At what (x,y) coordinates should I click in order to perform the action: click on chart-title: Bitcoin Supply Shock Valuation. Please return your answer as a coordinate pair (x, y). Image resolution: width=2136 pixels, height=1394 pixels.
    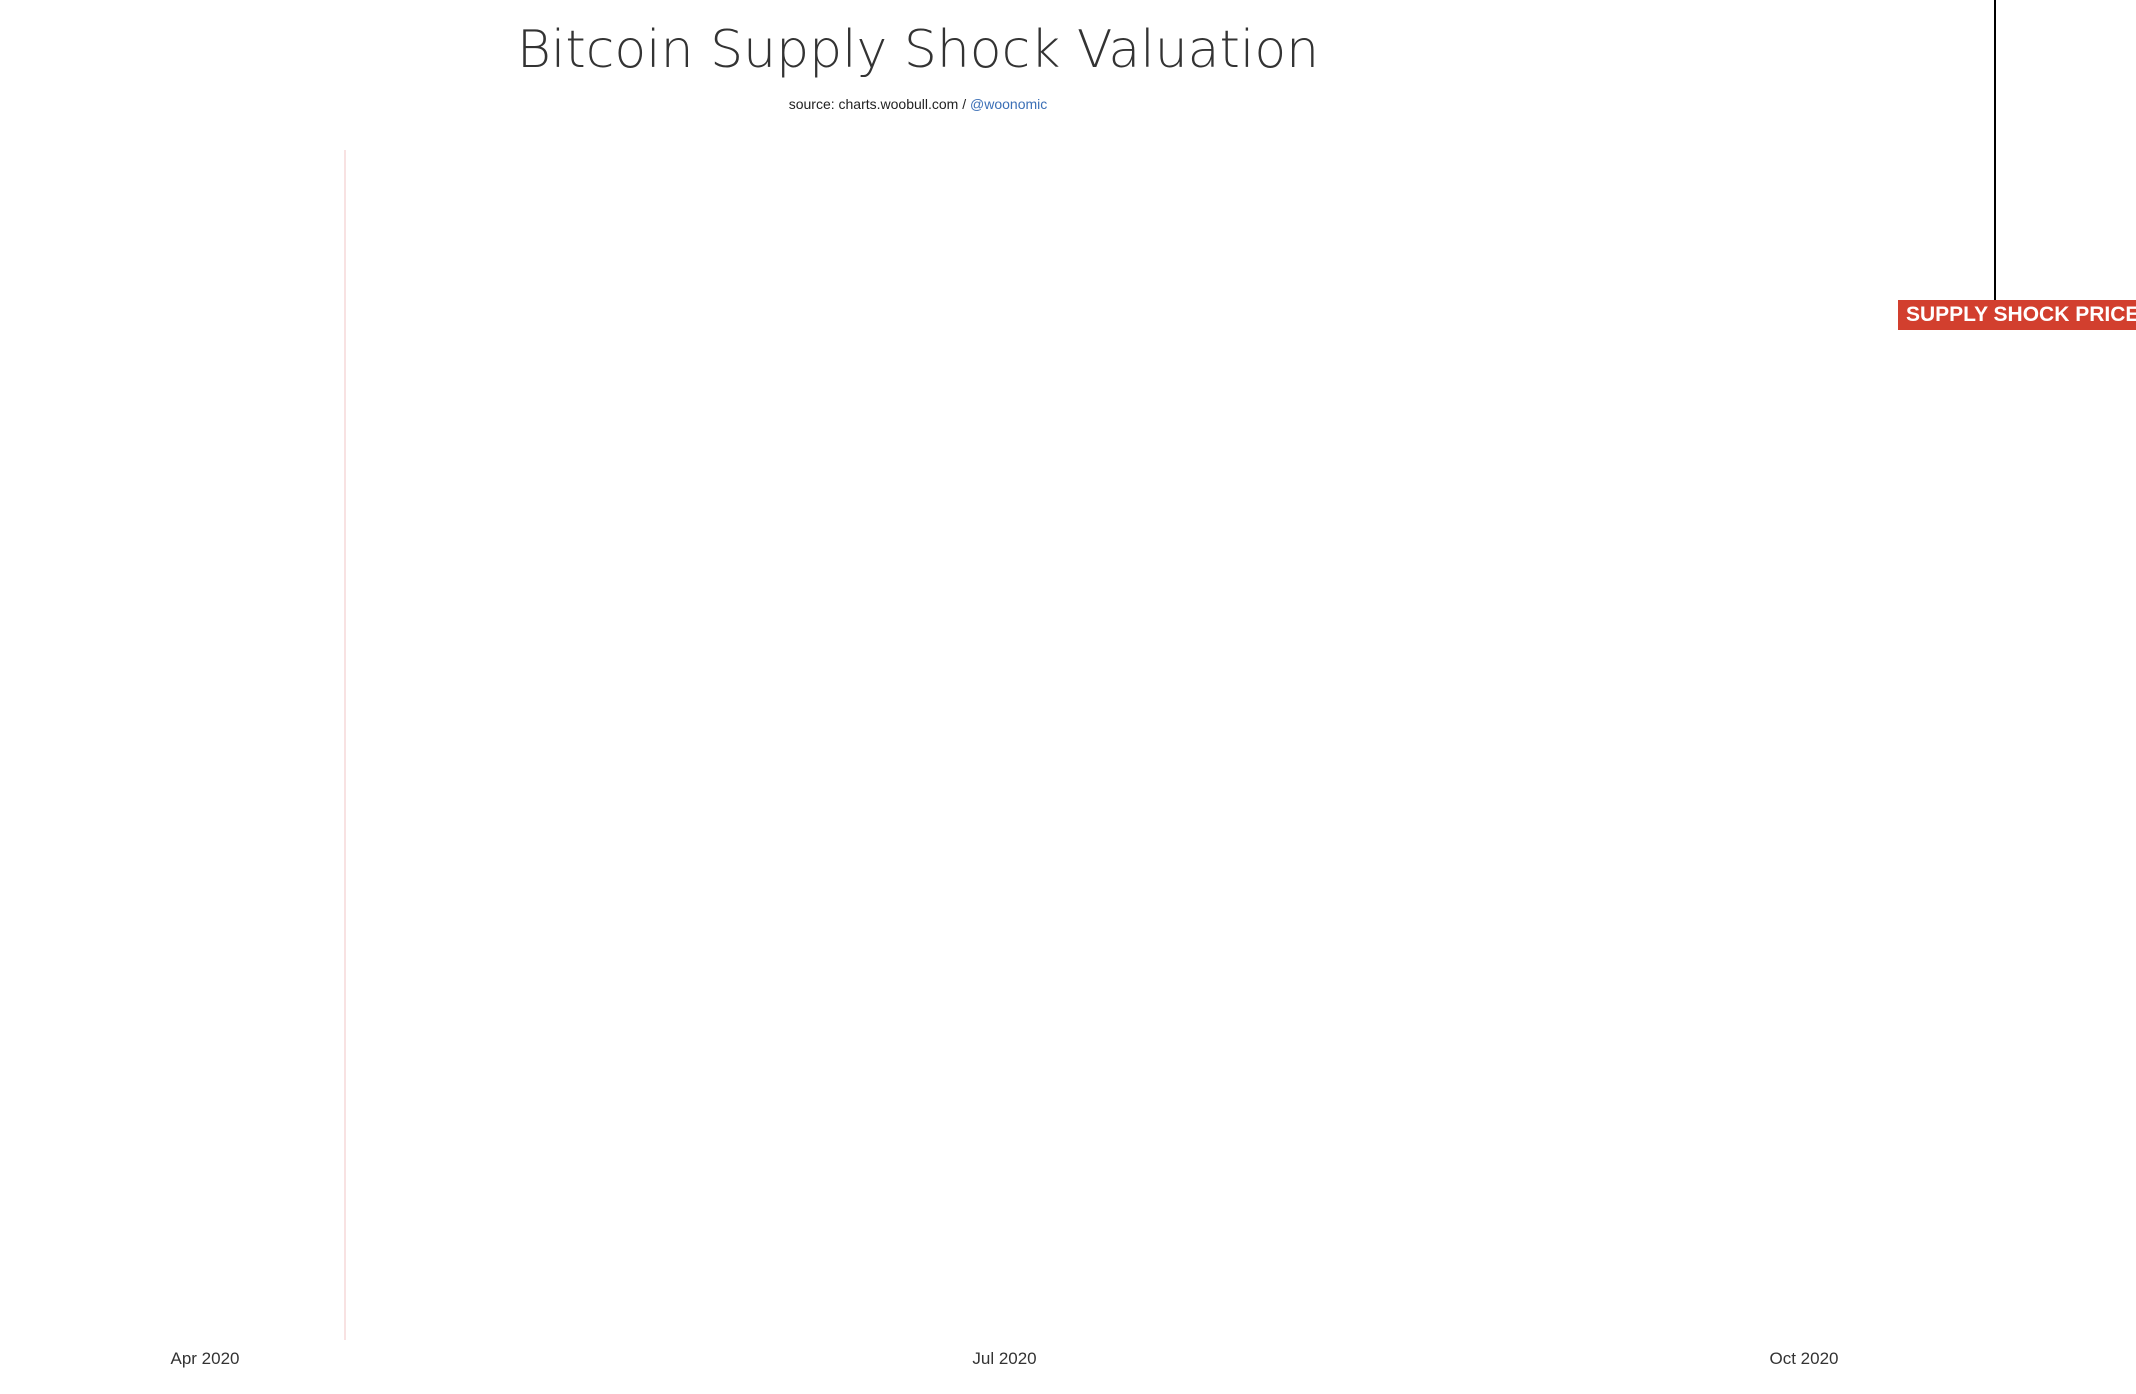
    Looking at the image, I should click on (918, 50).